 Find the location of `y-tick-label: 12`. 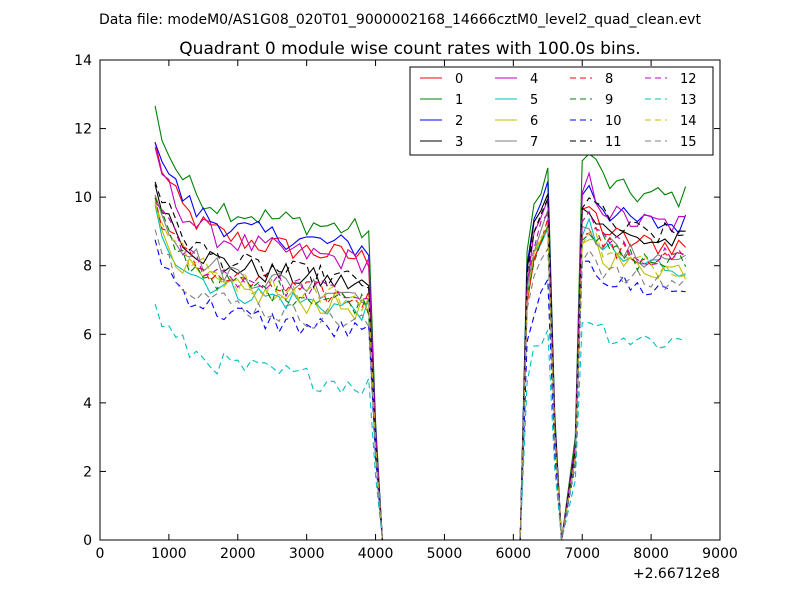

y-tick-label: 12 is located at coordinates (83, 130).